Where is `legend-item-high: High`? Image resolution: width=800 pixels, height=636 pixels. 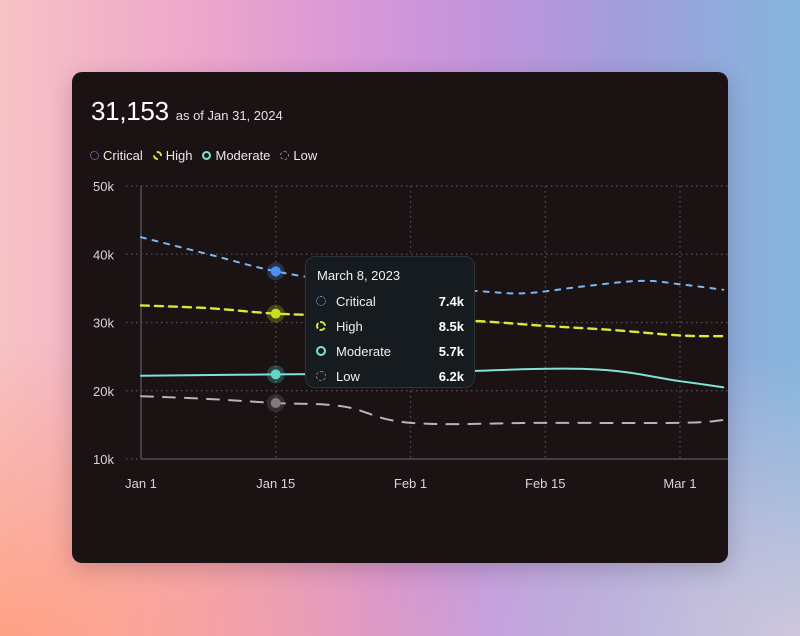 legend-item-high: High is located at coordinates (172, 155).